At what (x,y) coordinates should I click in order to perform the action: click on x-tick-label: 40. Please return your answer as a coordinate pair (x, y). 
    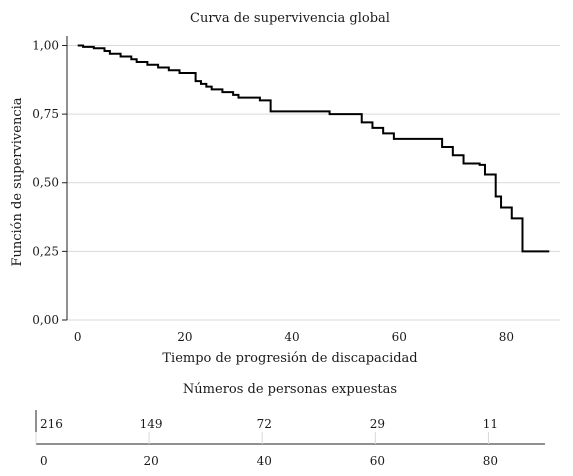
    Looking at the image, I should click on (291, 337).